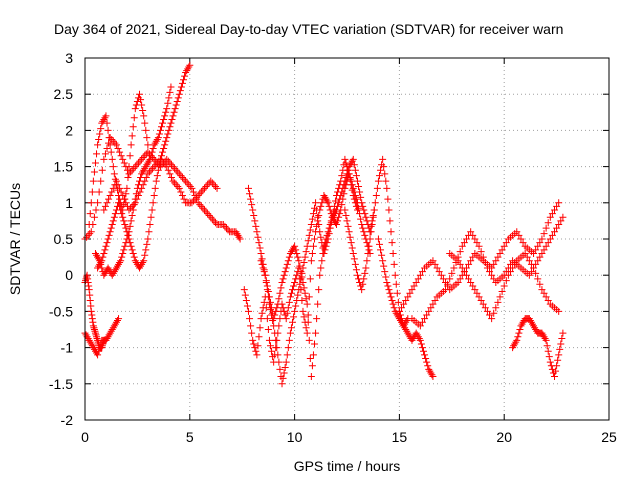 The width and height of the screenshot is (640, 480). Describe the element at coordinates (64, 239) in the screenshot. I see `y-tick-label: 0.5` at that location.